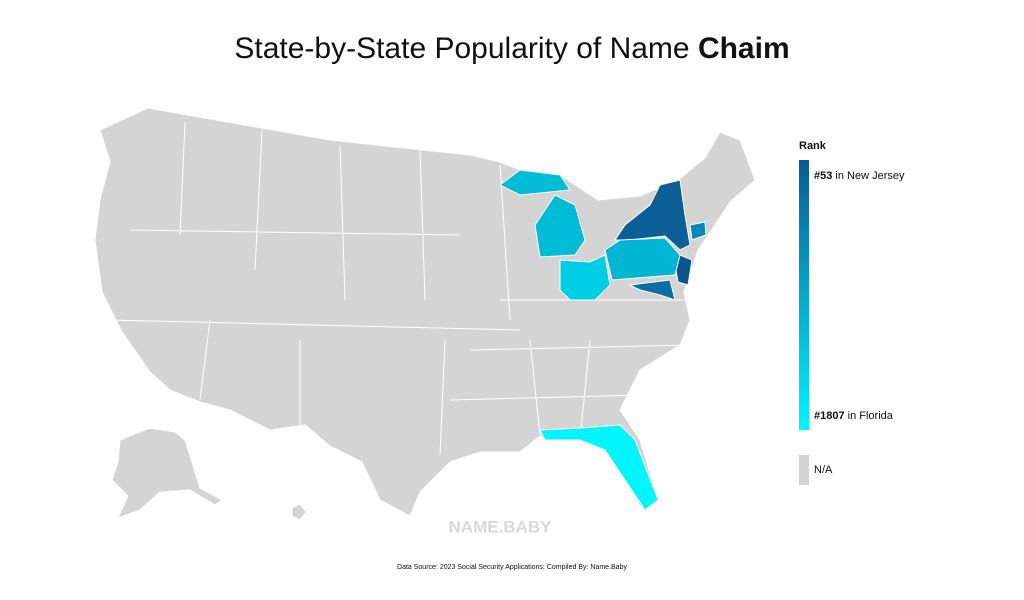 The width and height of the screenshot is (1024, 600). Describe the element at coordinates (823, 470) in the screenshot. I see `legend-na-label: N/A` at that location.